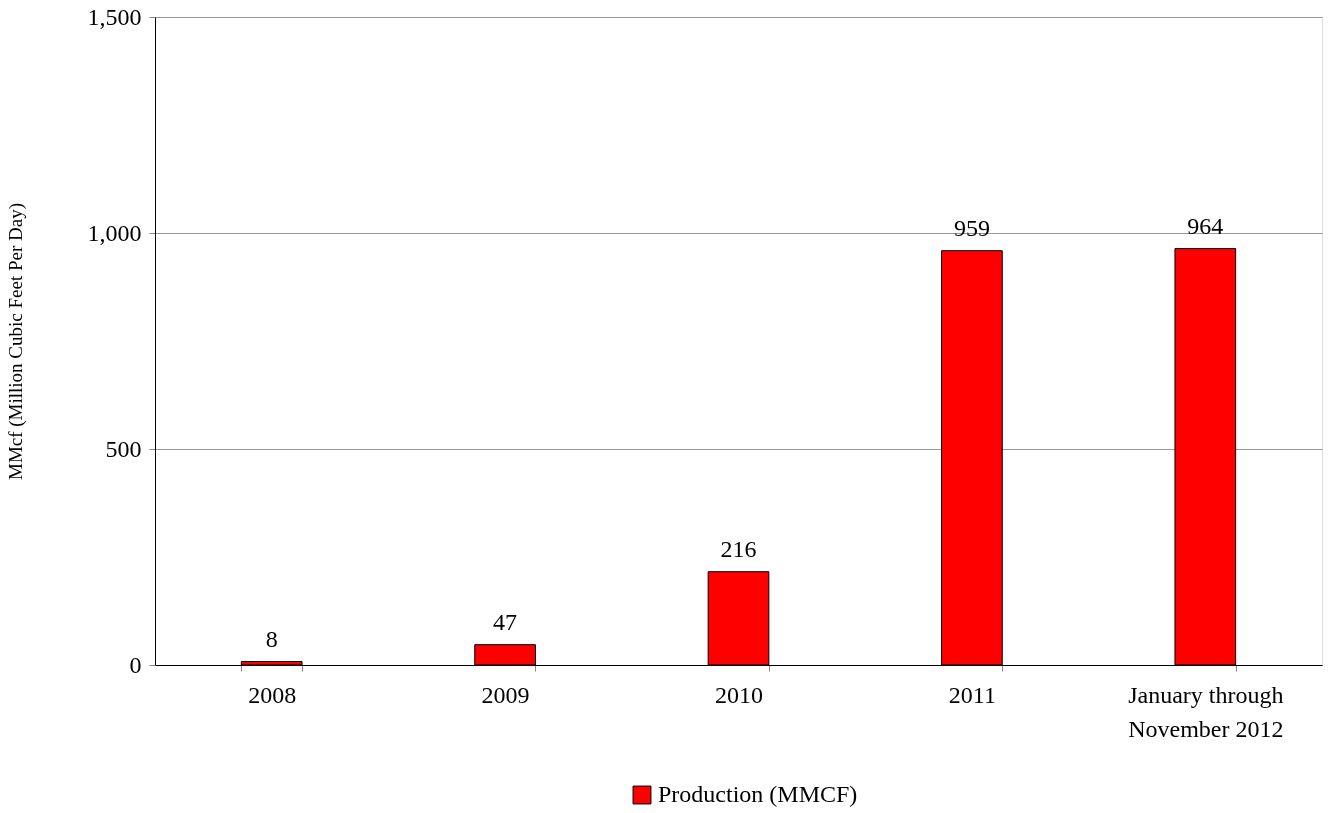 This screenshot has width=1337, height=813. Describe the element at coordinates (123, 448) in the screenshot. I see `y-tick-label: 500` at that location.